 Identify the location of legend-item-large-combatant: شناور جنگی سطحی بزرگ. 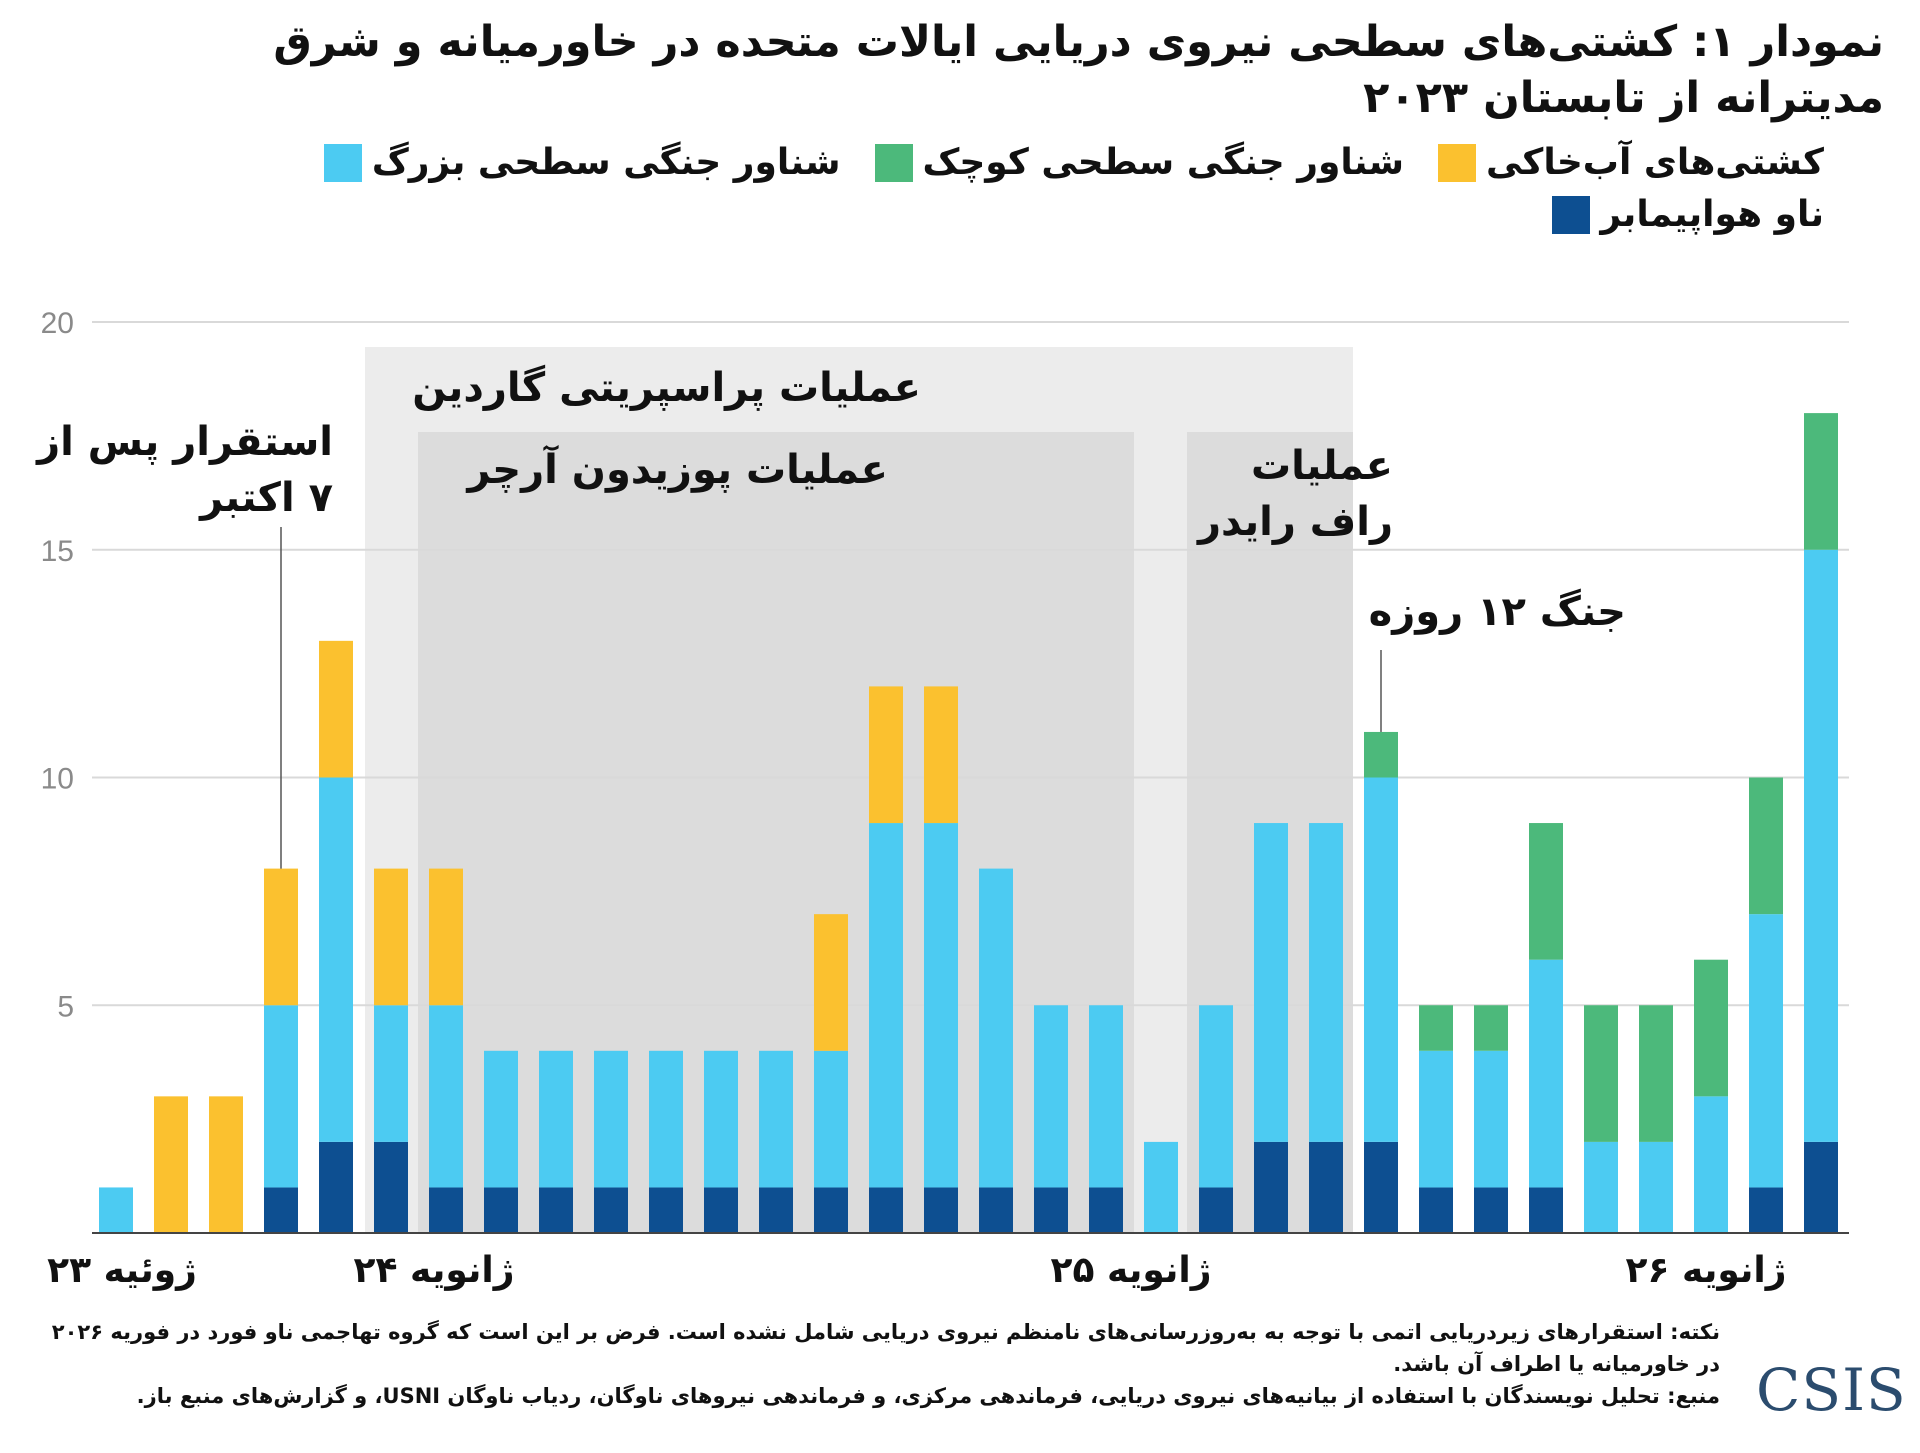
(582, 163).